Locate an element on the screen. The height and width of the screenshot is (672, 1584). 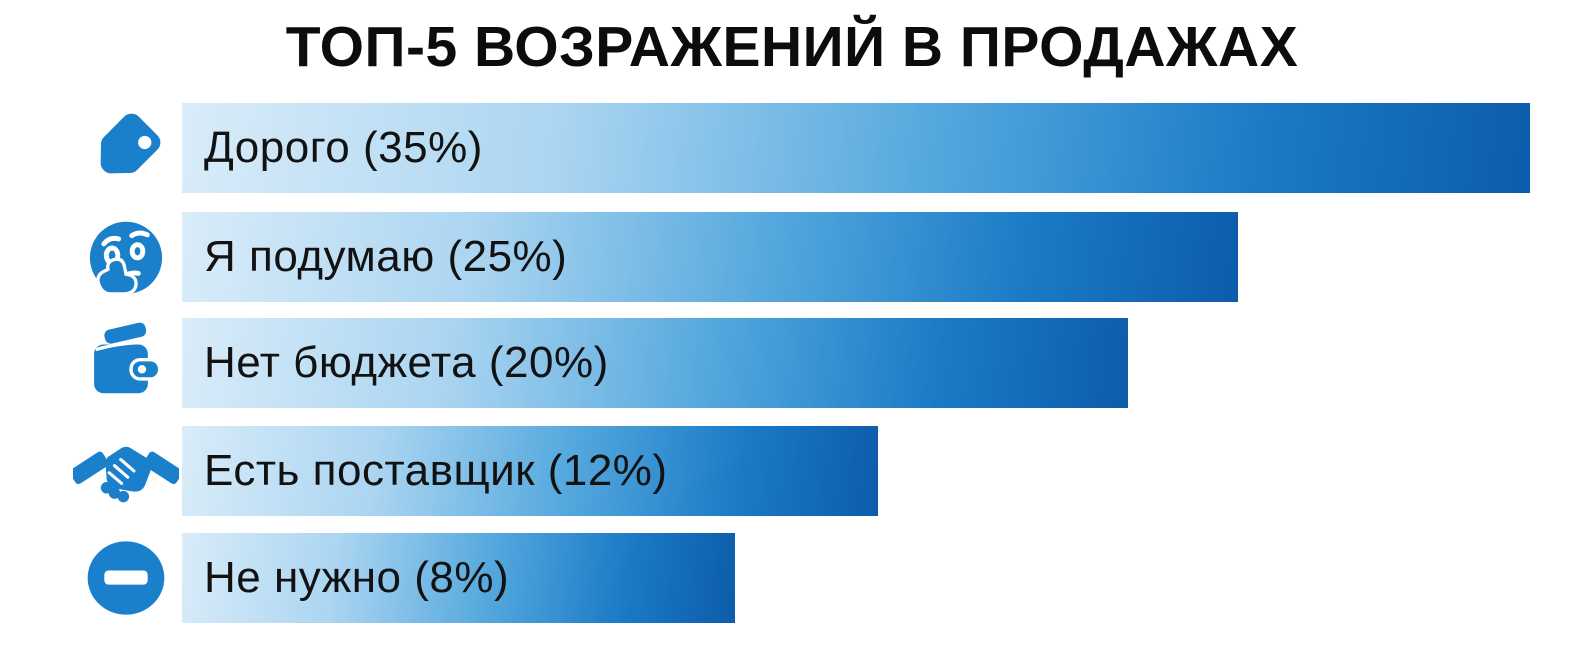
bar-row: Нет бюджета (20%) is located at coordinates (792, 363).